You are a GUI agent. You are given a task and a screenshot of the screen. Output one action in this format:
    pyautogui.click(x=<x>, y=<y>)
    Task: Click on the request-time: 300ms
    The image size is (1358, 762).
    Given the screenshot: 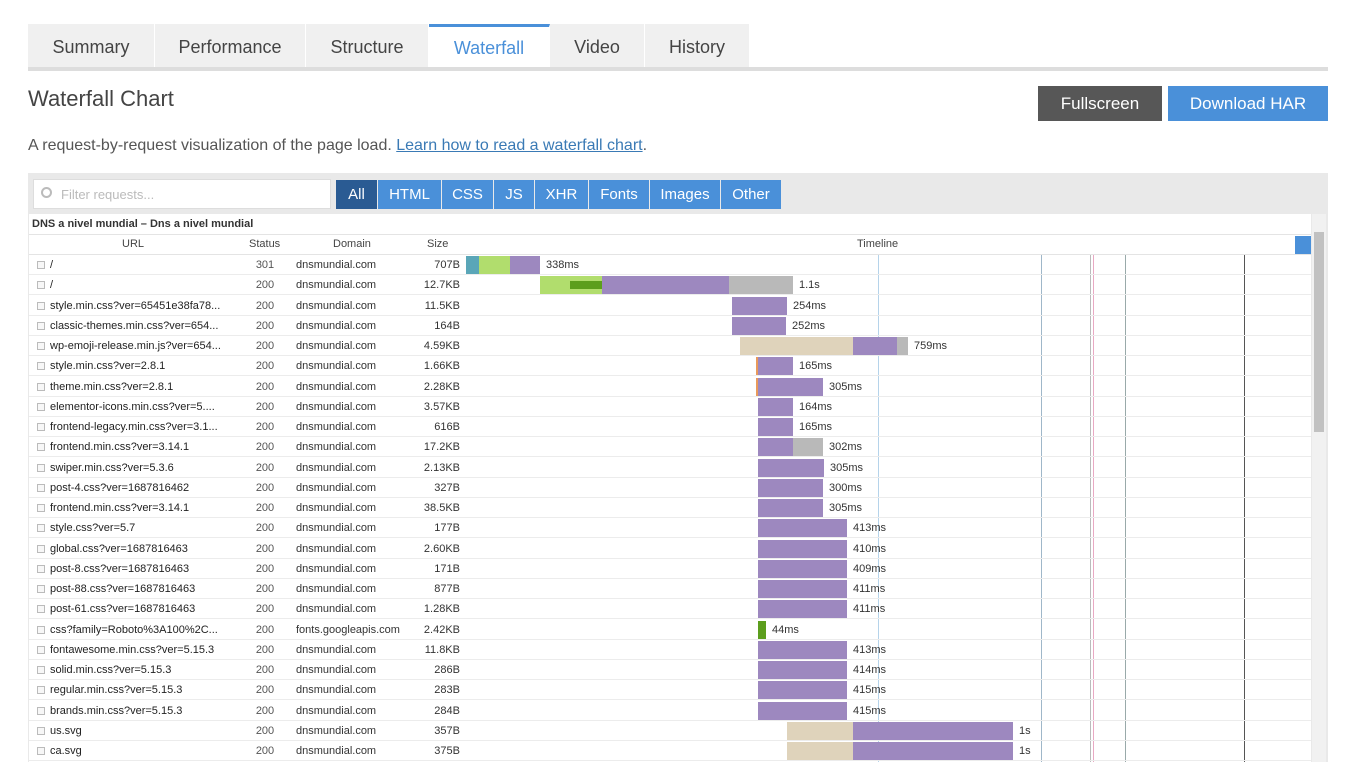 What is the action you would take?
    pyautogui.click(x=846, y=487)
    